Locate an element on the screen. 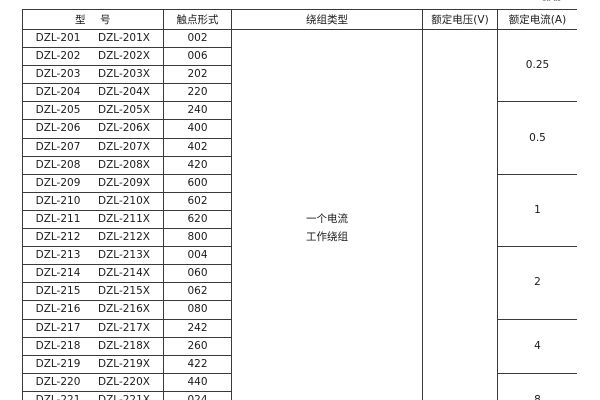  cell-rated-voltage is located at coordinates (460, 214).